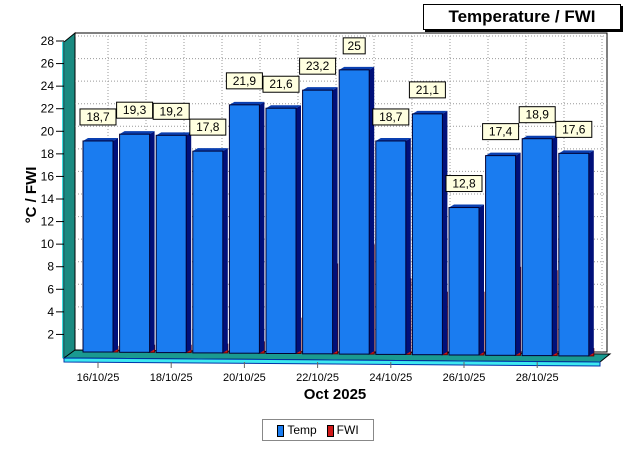 This screenshot has height=455, width=639. Describe the element at coordinates (48, 131) in the screenshot. I see `y-tick-label: 20` at that location.